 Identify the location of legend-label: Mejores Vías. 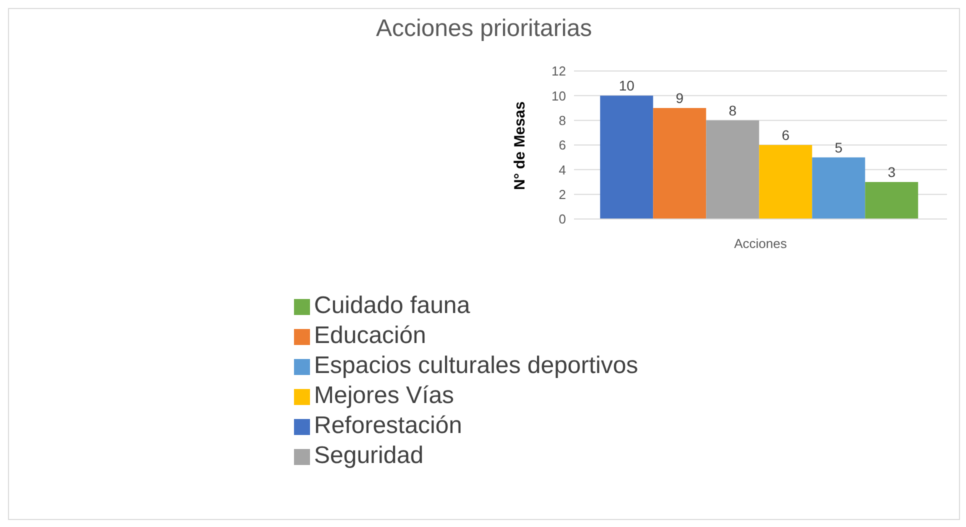
(384, 395).